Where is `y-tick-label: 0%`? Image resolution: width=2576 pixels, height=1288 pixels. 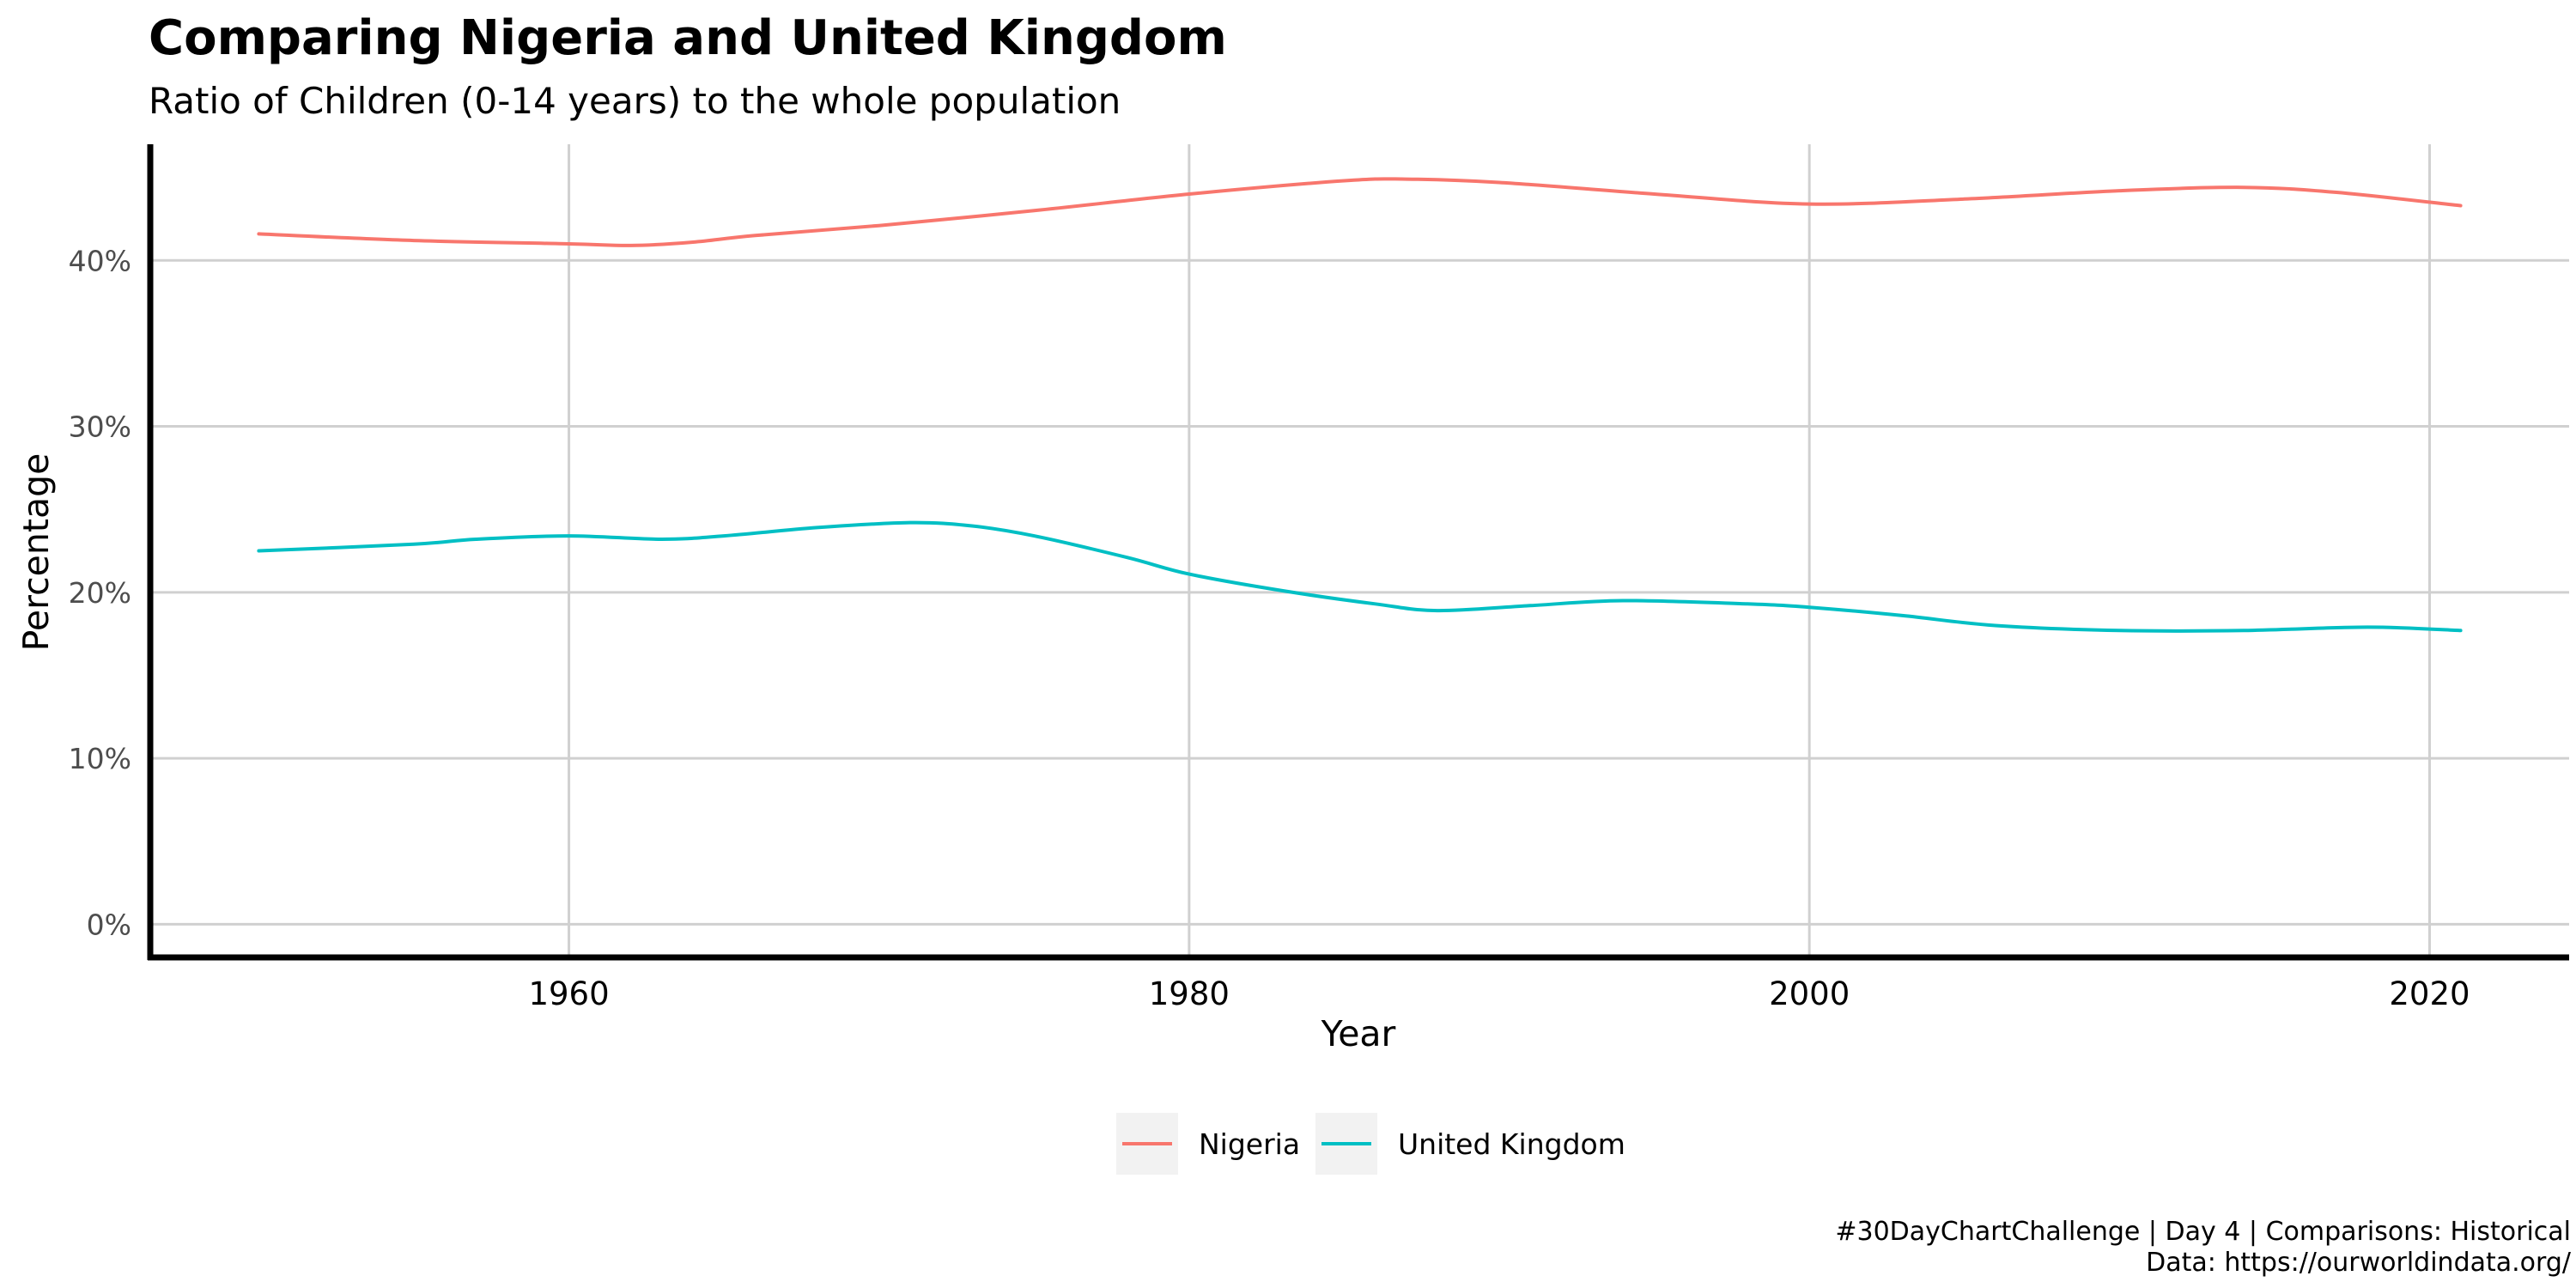 y-tick-label: 0% is located at coordinates (109, 925).